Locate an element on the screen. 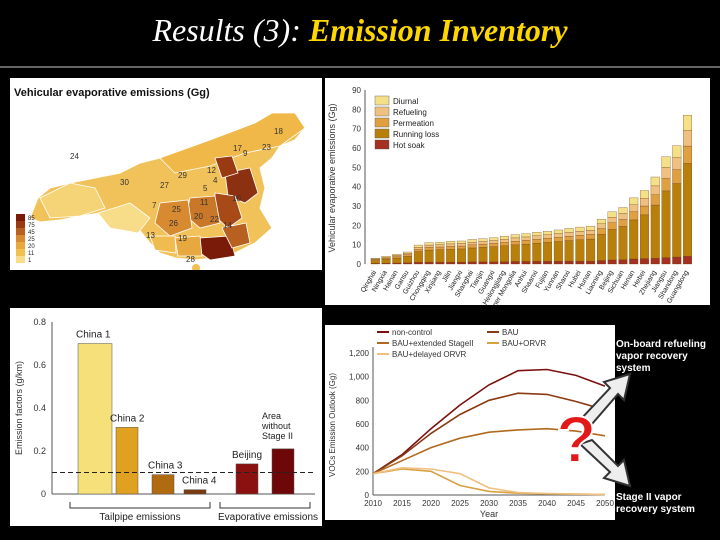 Image resolution: width=720 pixels, height=540 pixels. legend-label: 11 is located at coordinates (31, 254).